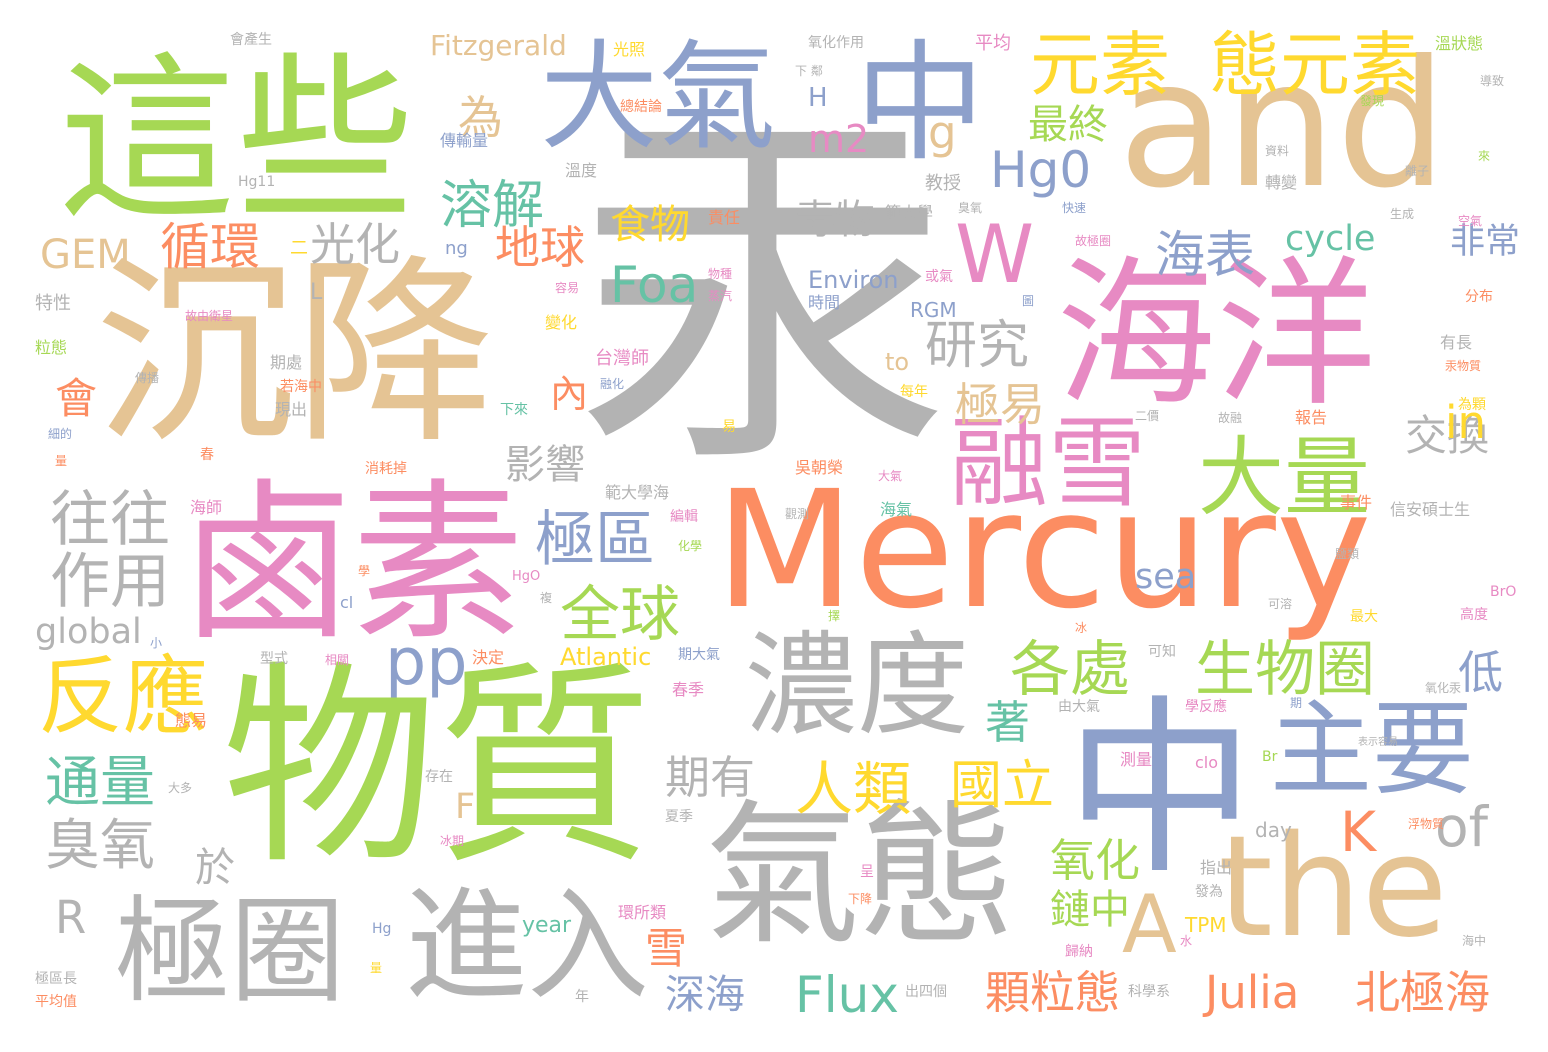  What do you see at coordinates (209, 316) in the screenshot?
I see `word-guyouweixing: 故由衛星` at bounding box center [209, 316].